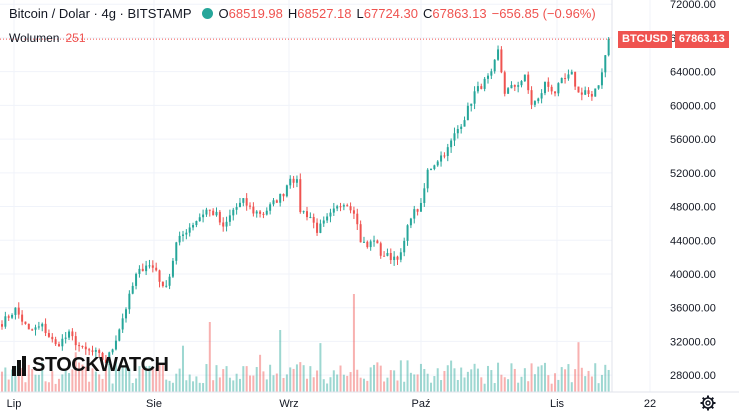 The image size is (739, 414). Describe the element at coordinates (708, 403) in the screenshot. I see `gear-icon` at that location.